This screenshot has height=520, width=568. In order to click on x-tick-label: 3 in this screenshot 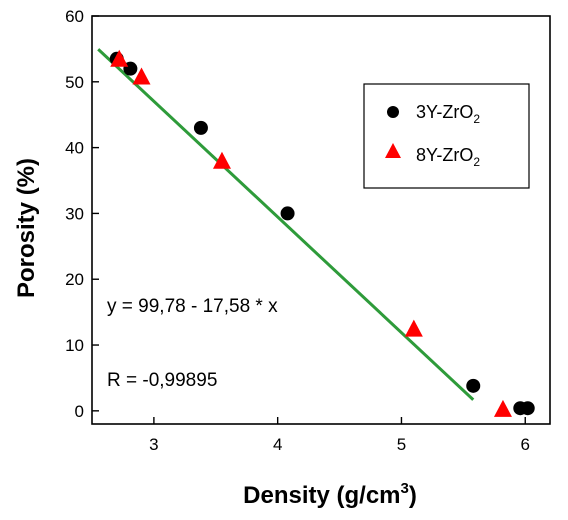, I will do `click(153, 444)`.